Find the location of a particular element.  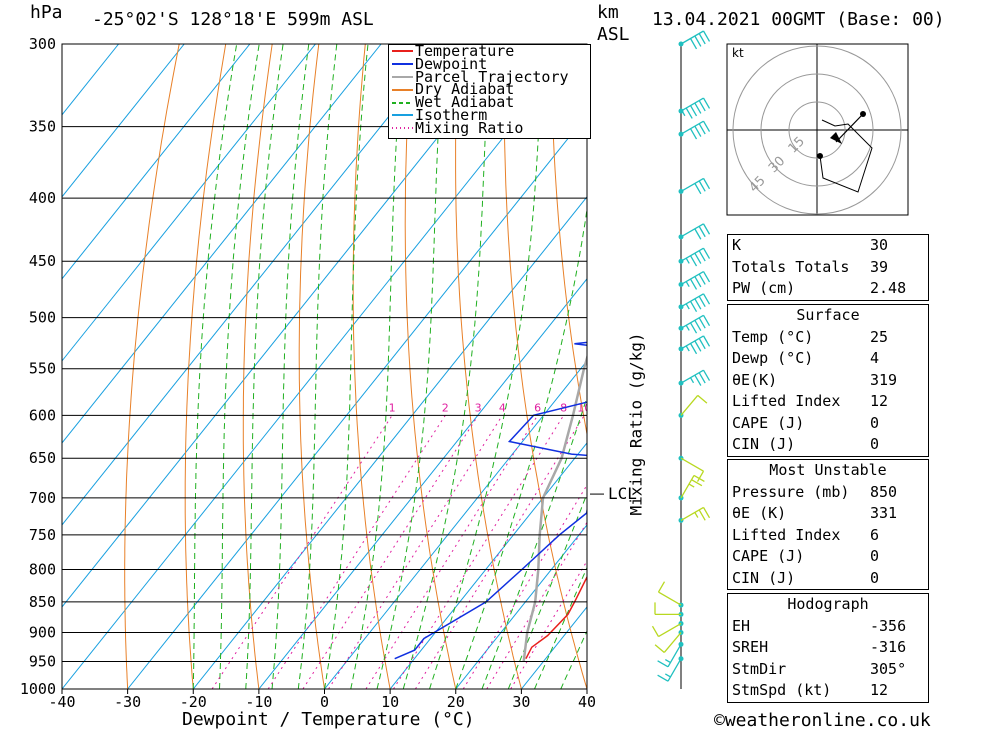

pw-value: 2.48 is located at coordinates (888, 288).